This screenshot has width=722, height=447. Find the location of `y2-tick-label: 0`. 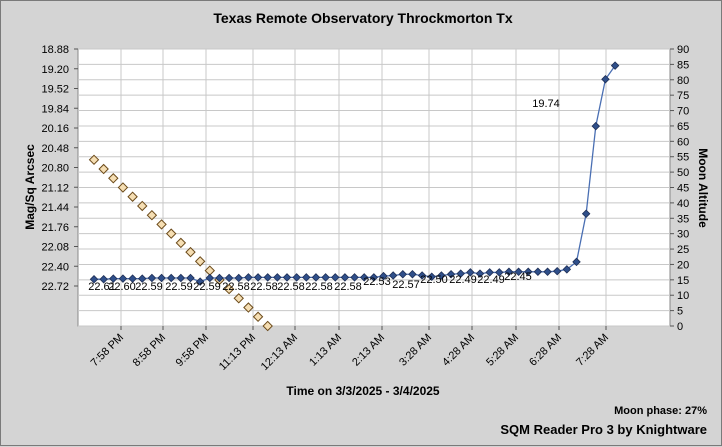

y2-tick-label: 0 is located at coordinates (680, 327).